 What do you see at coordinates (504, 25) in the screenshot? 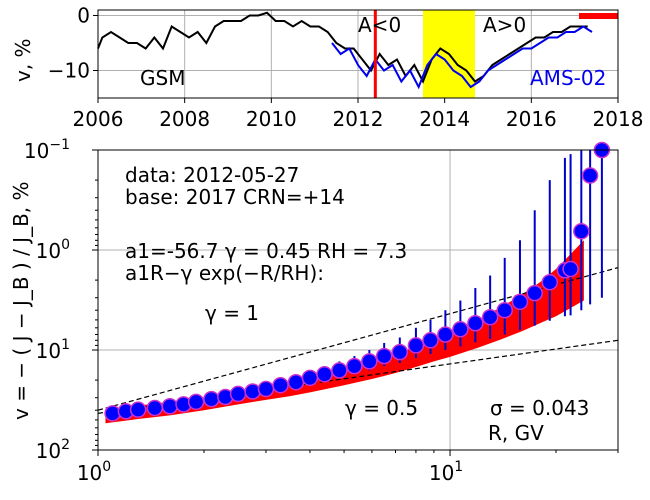
I see `a-positive-label: A>0` at bounding box center [504, 25].